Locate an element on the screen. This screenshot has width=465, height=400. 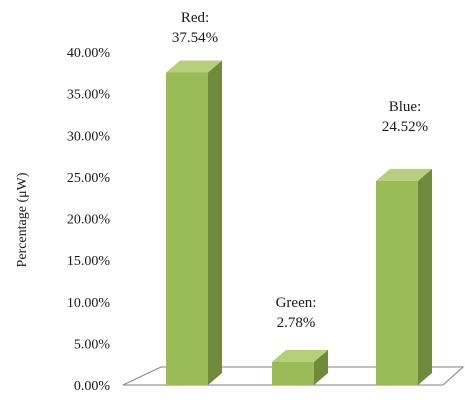
y-tick-label: 40.00% is located at coordinates (89, 53).